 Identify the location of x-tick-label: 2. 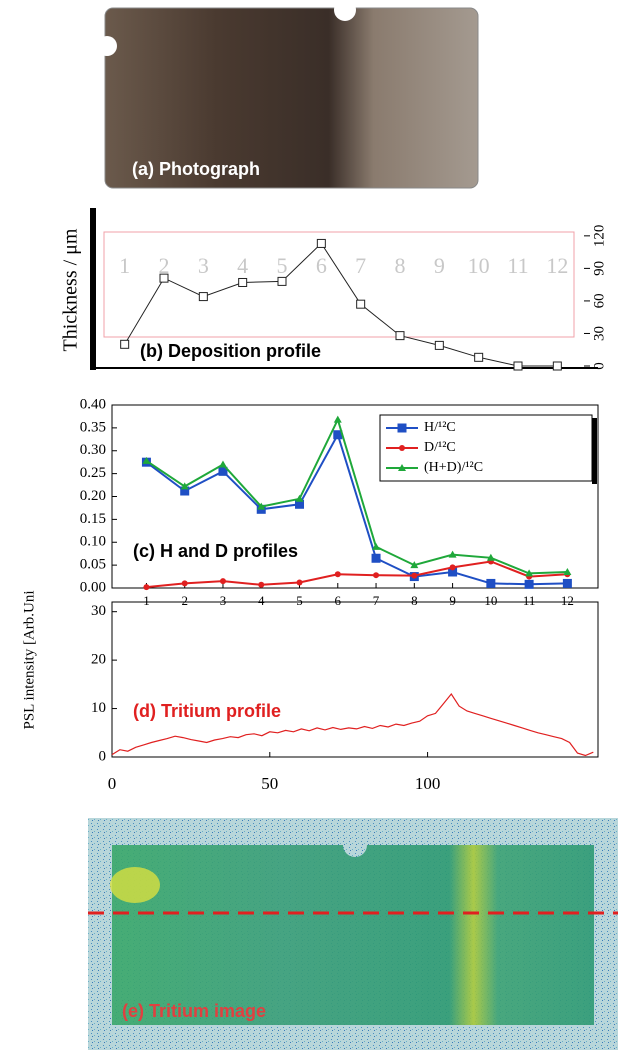
(184, 600).